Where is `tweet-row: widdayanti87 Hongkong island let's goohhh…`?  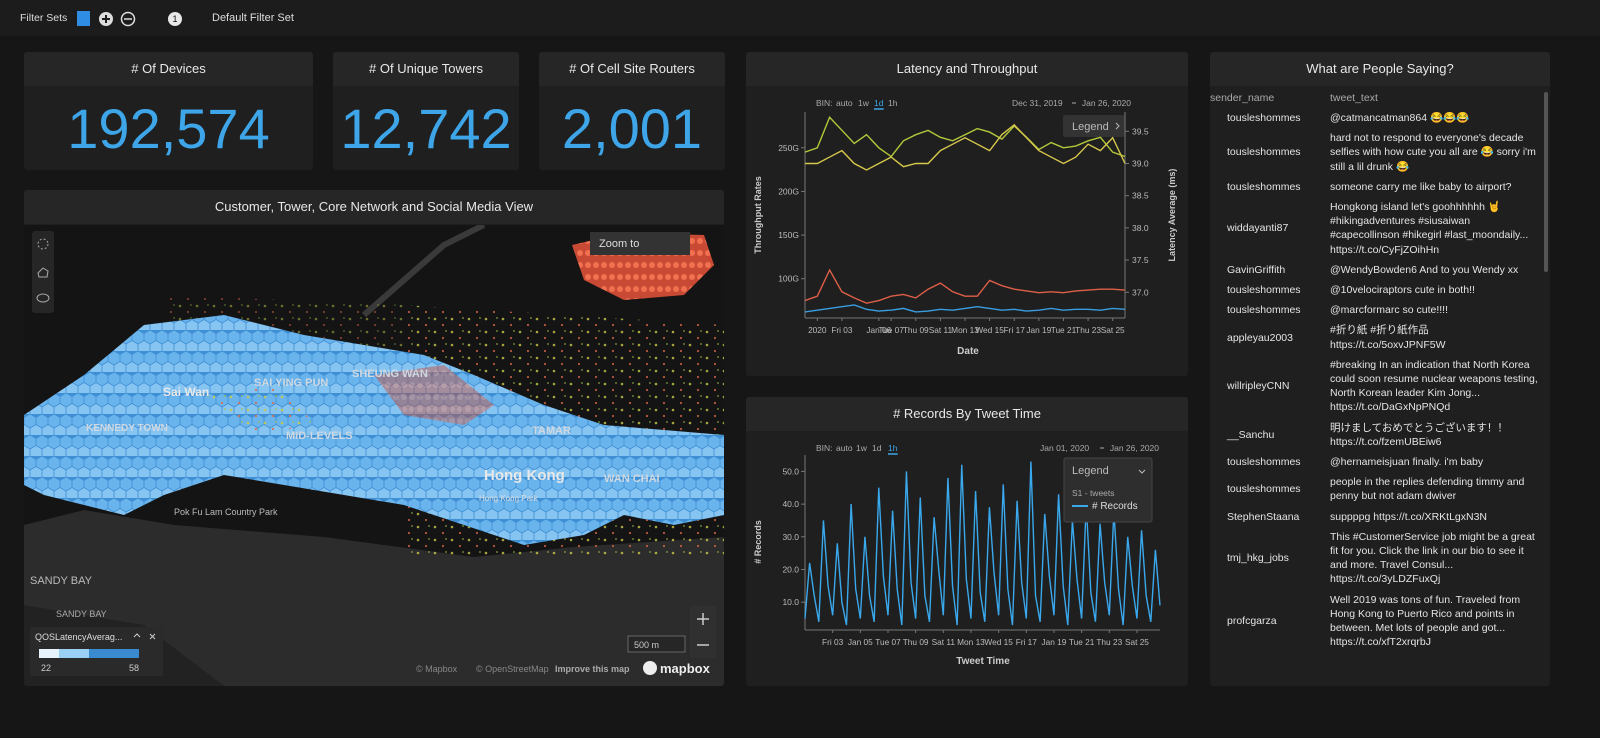
tweet-row: widdayanti87 Hongkong island let's goohhh… is located at coordinates (1375, 228).